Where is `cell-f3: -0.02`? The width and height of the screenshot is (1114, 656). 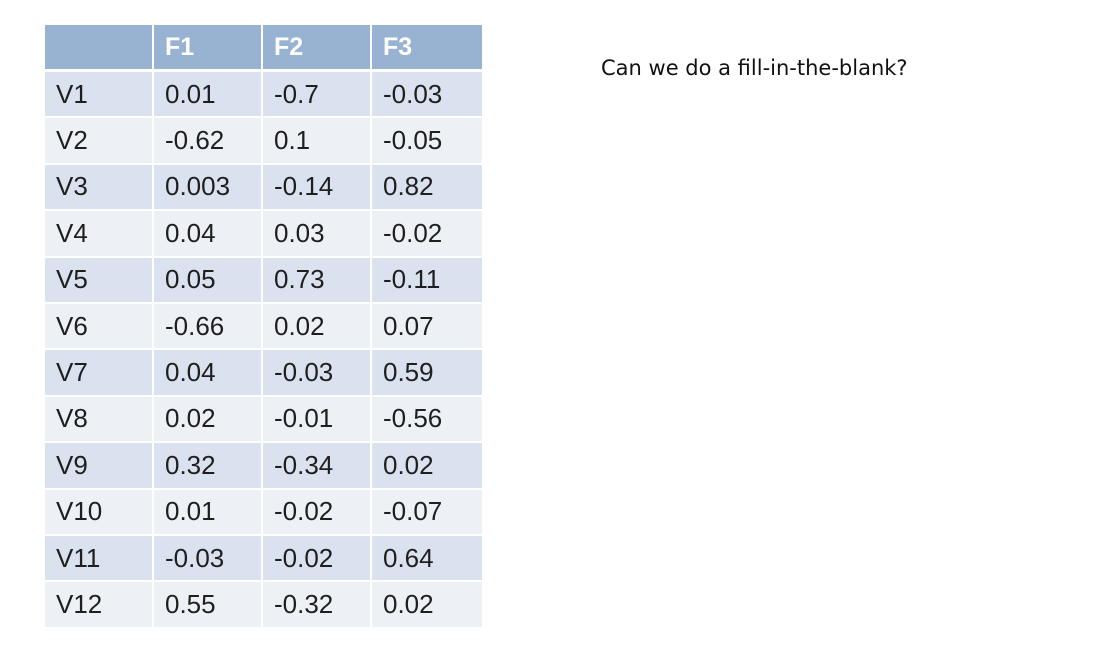 cell-f3: -0.02 is located at coordinates (427, 234).